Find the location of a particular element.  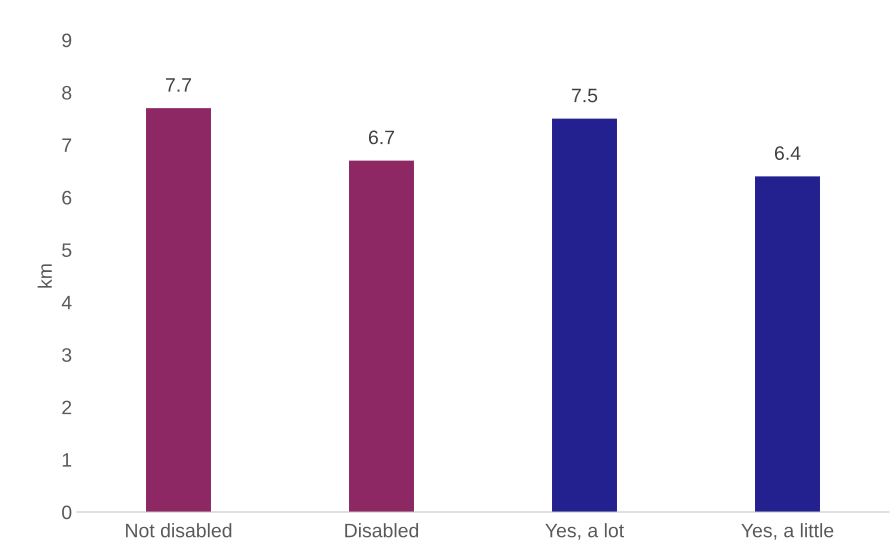

y-axis-title: km is located at coordinates (45, 276).